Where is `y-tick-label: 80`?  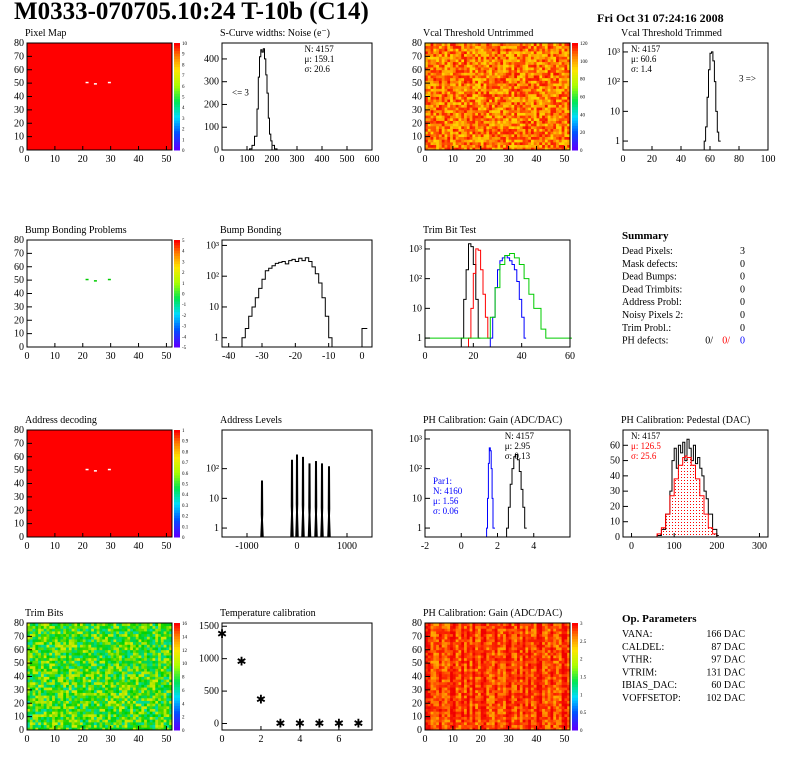
y-tick-label: 80 is located at coordinates (19, 430).